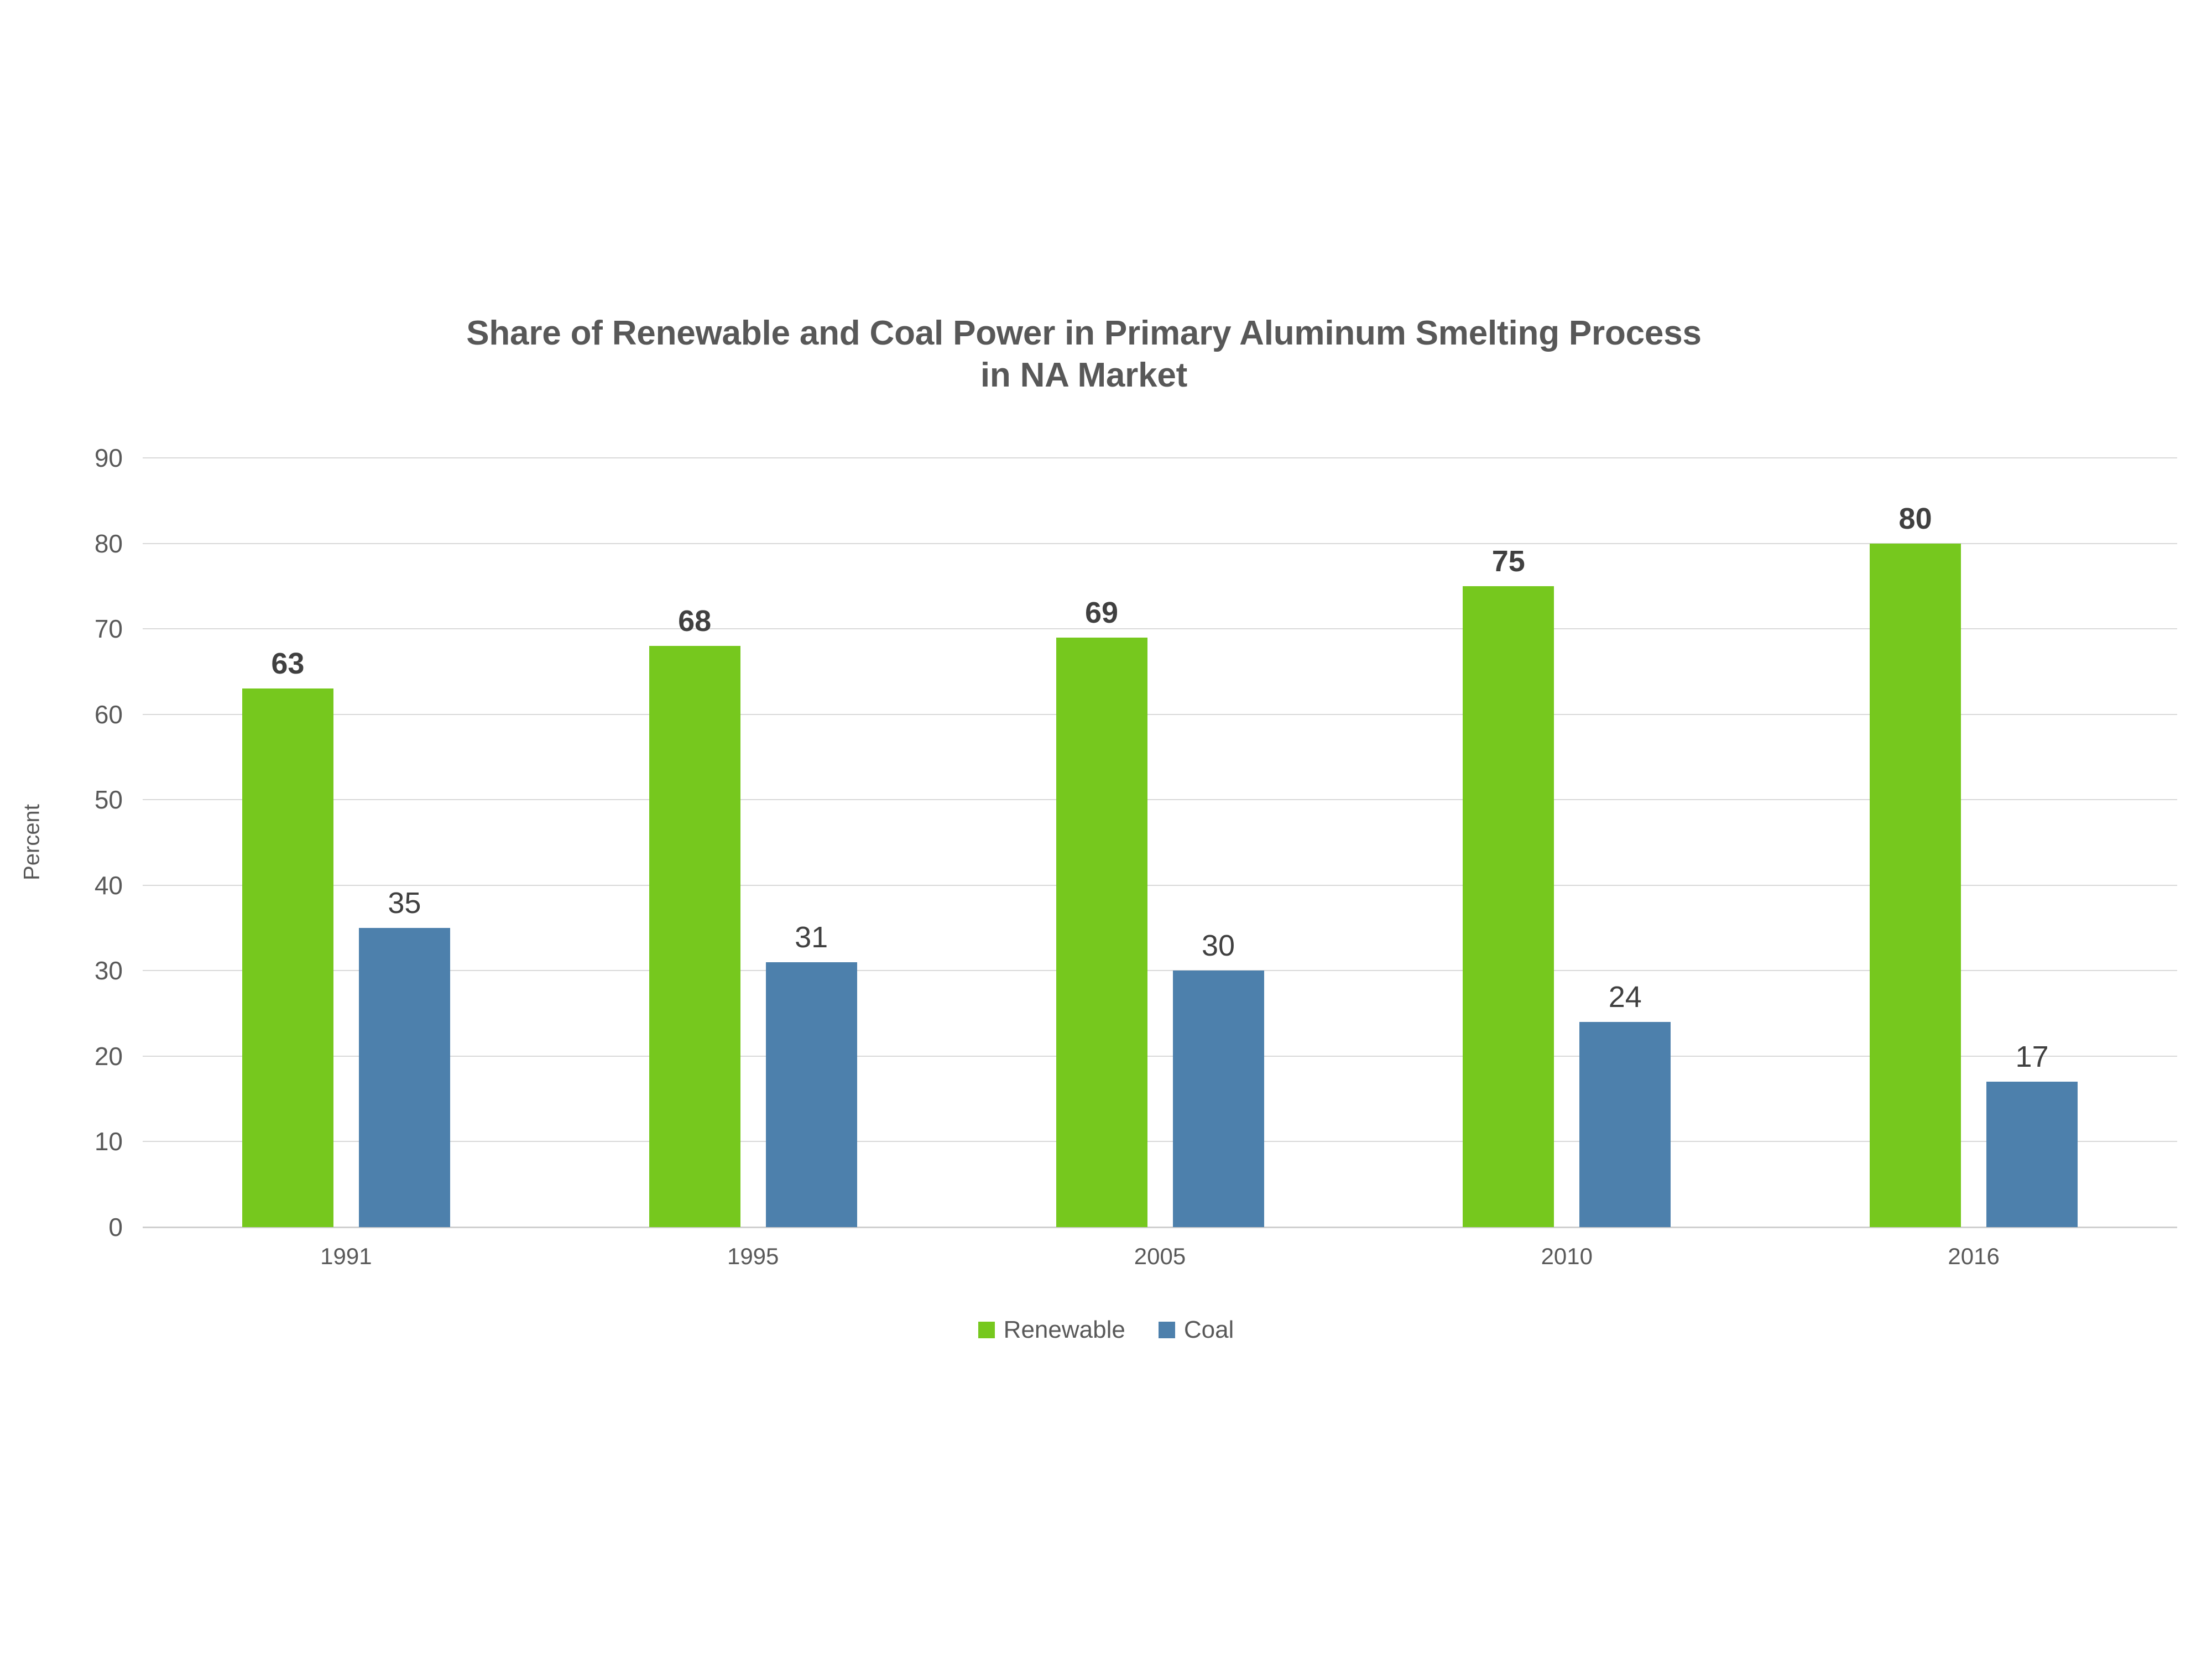  I want to click on bar-renewable-2016, so click(1916, 885).